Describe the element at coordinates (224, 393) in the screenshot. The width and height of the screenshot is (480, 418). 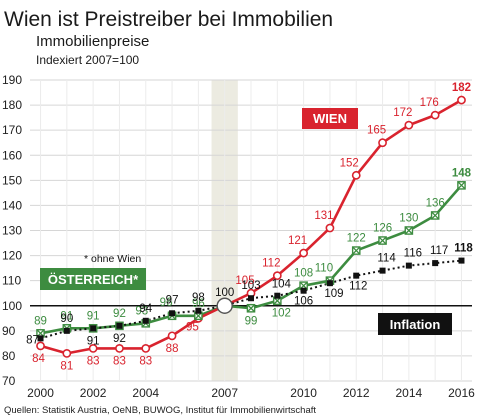
I see `x-tick-label-2007: 2007` at that location.